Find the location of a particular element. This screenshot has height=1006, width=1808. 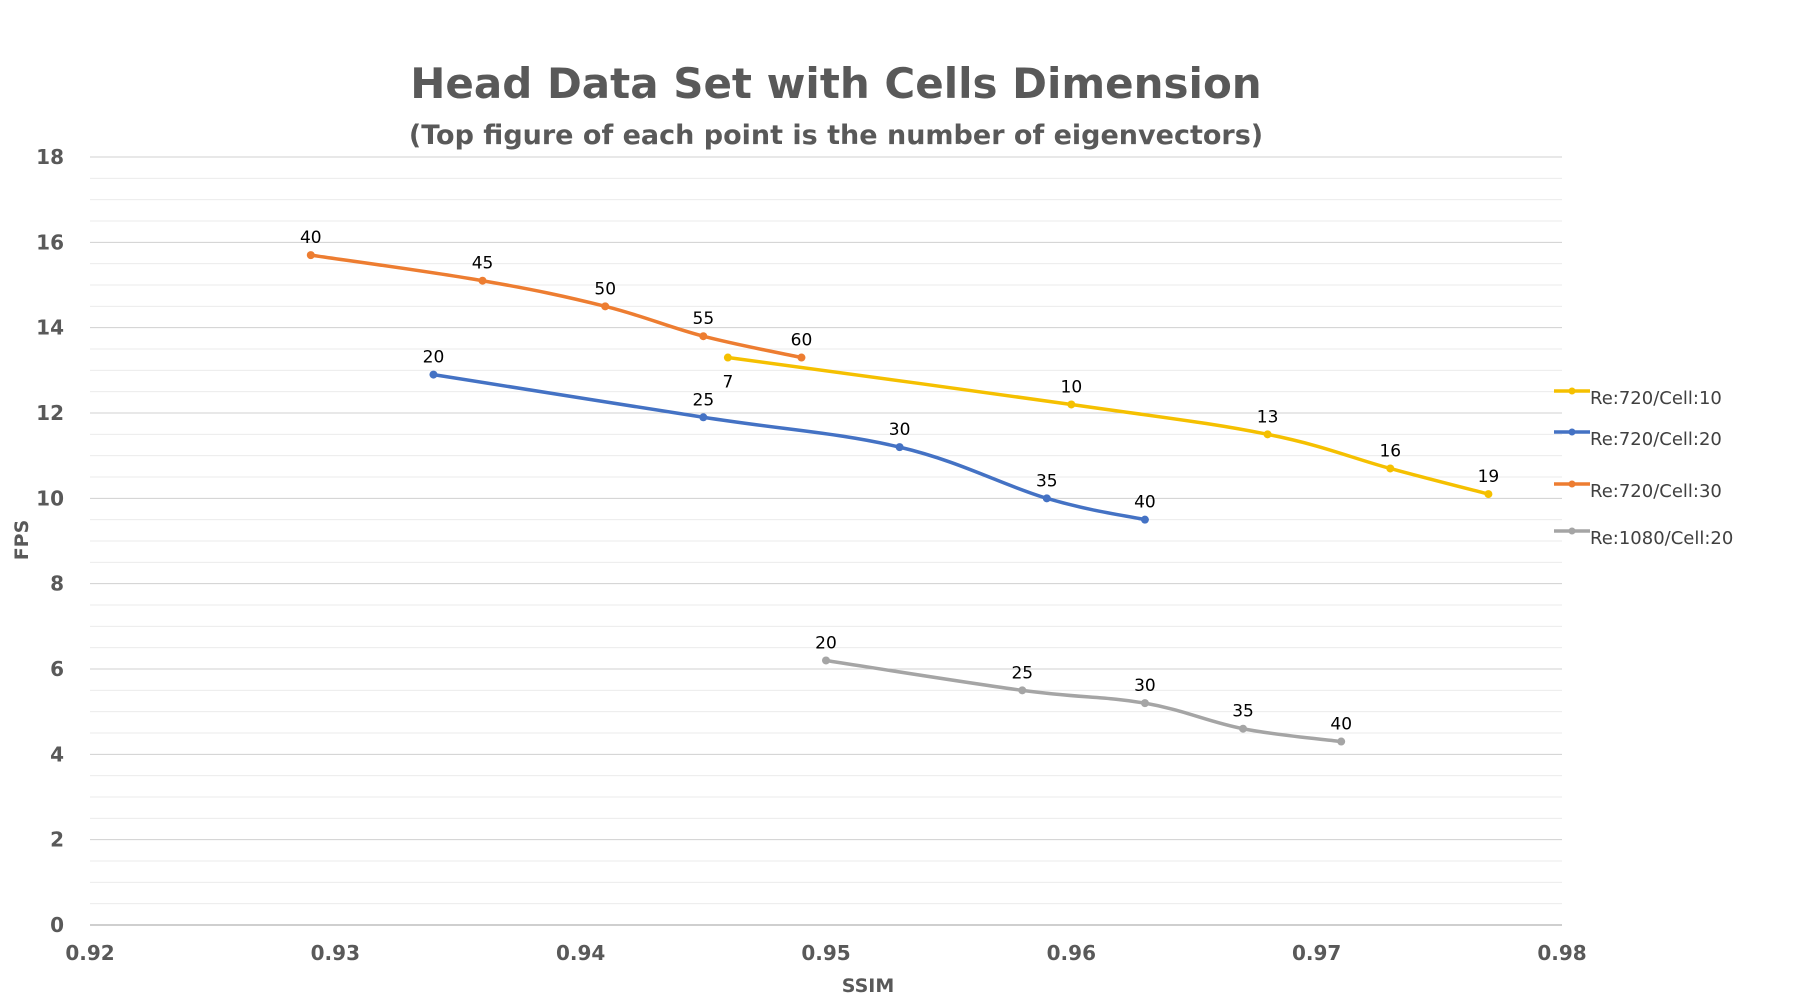

x-tick-label: 0.93 is located at coordinates (335, 953).